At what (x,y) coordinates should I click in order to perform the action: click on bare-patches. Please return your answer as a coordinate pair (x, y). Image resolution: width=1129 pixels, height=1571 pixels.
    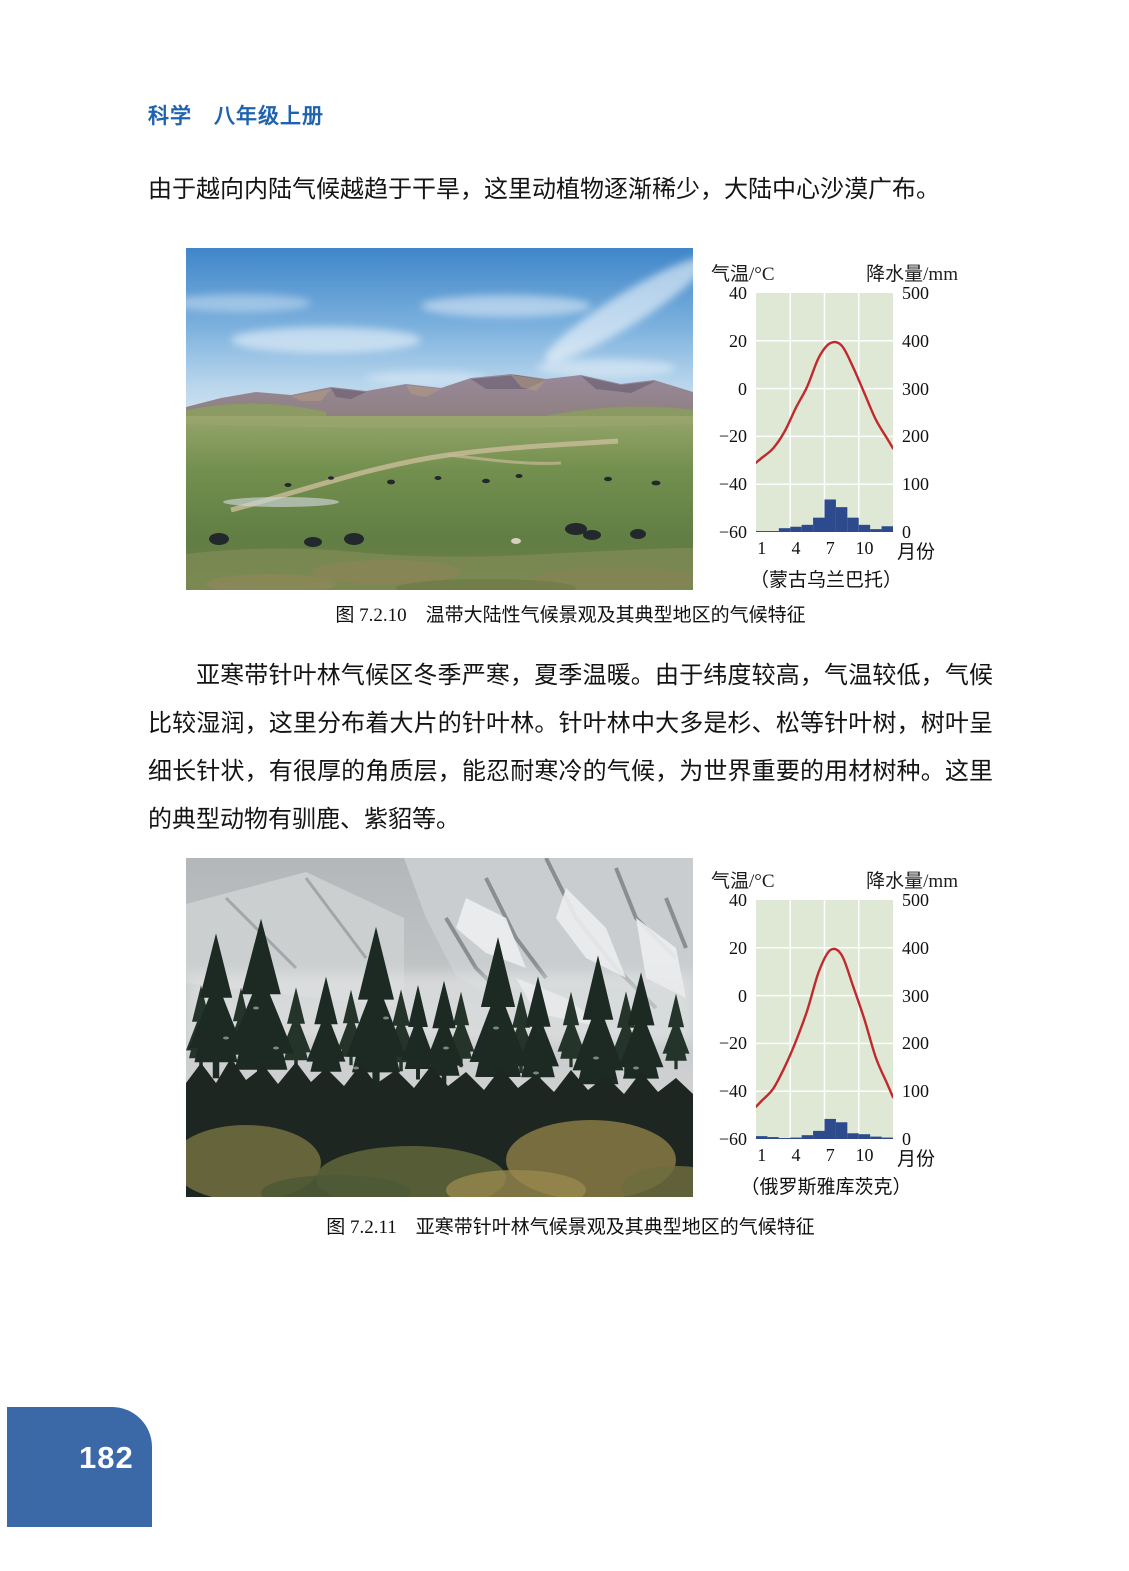
    Looking at the image, I should click on (449, 575).